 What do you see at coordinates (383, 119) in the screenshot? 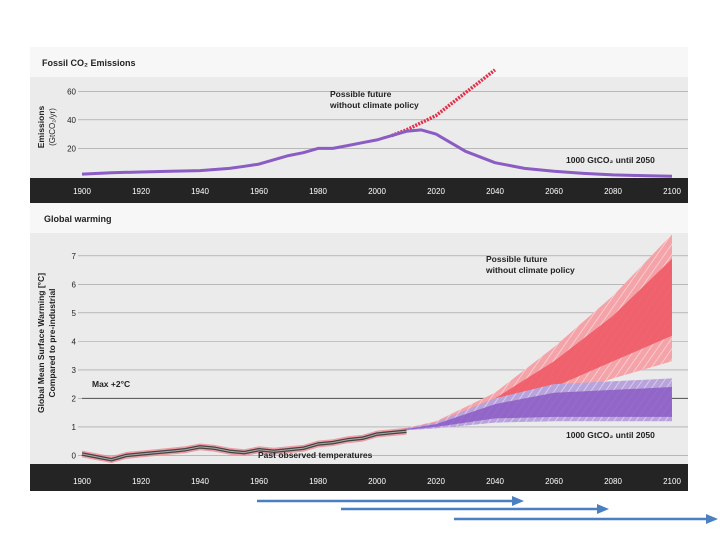
I see `emissions-gridlines` at bounding box center [383, 119].